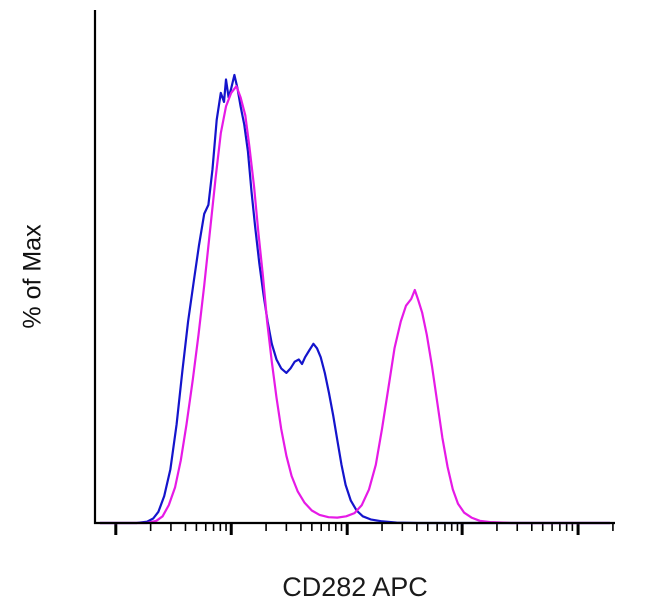  I want to click on x-axis-label: CD282 APC, so click(355, 587).